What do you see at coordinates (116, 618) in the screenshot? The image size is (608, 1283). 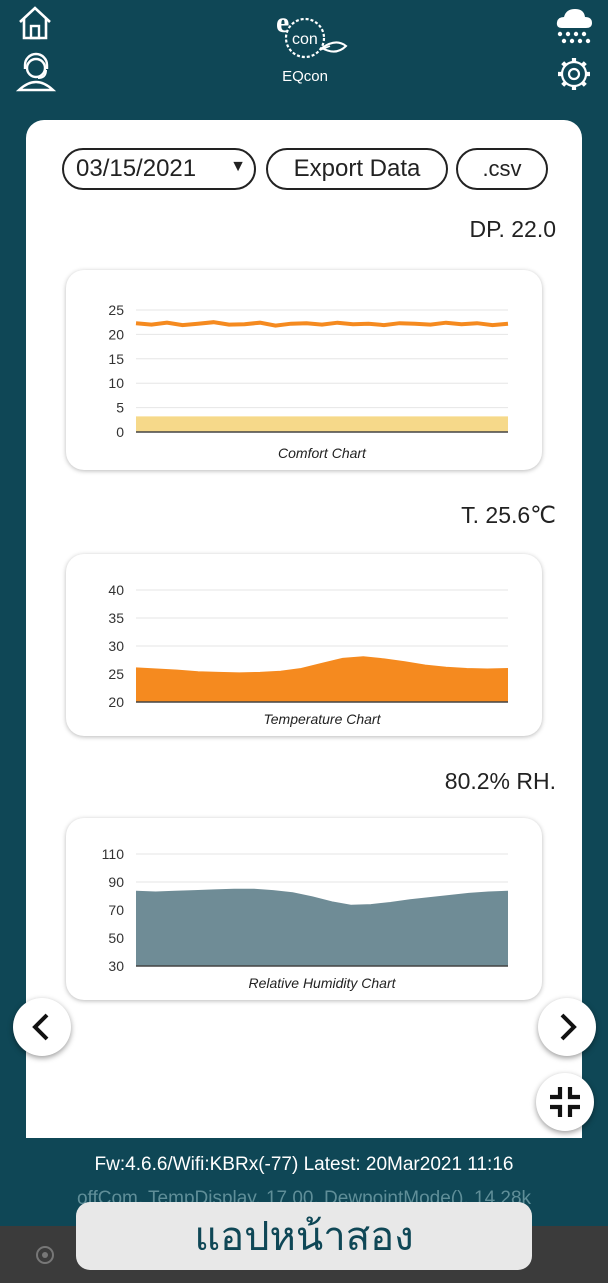 I see `y-tick-label: 35` at bounding box center [116, 618].